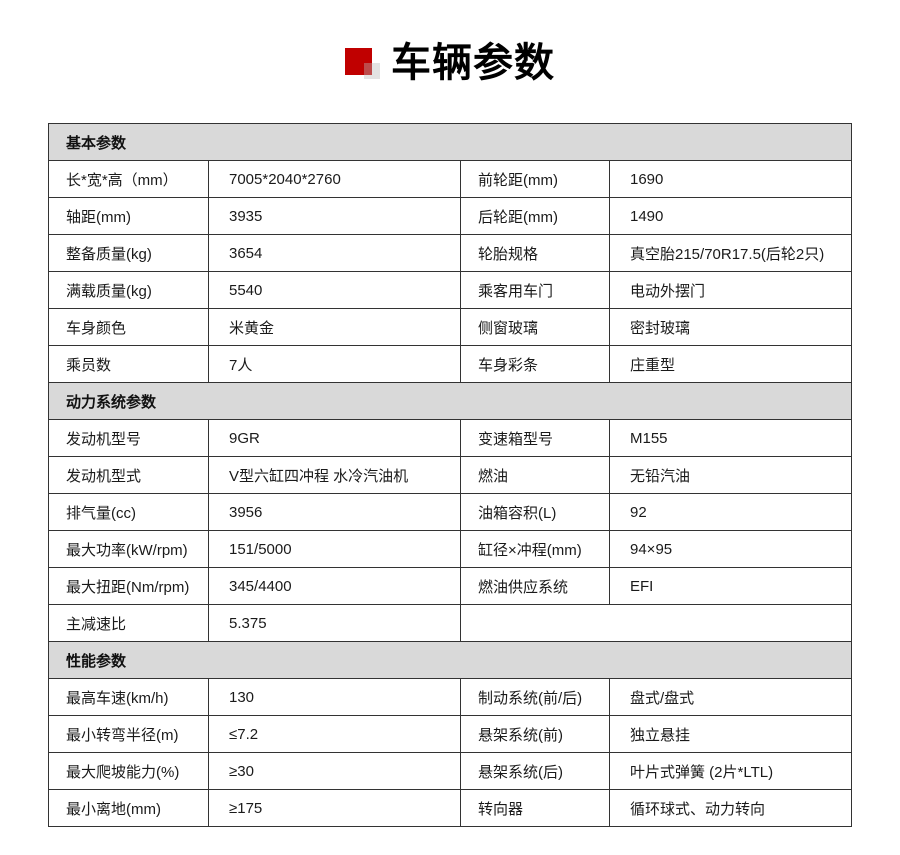 Image resolution: width=900 pixels, height=855 pixels. What do you see at coordinates (334, 697) in the screenshot?
I see `param-value-cell: 130` at bounding box center [334, 697].